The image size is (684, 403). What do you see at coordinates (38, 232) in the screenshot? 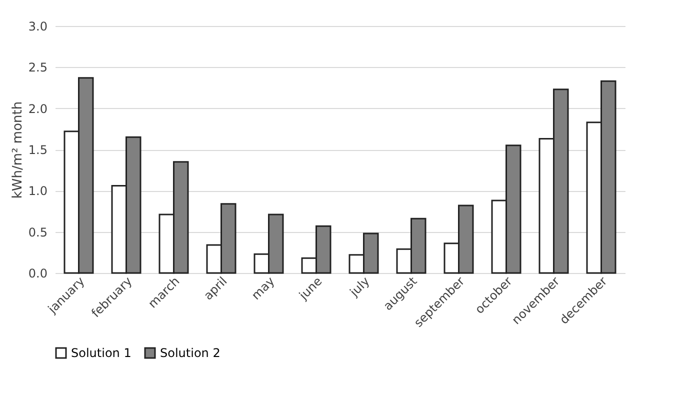
I see `y-tick-label: 0.5` at bounding box center [38, 232].